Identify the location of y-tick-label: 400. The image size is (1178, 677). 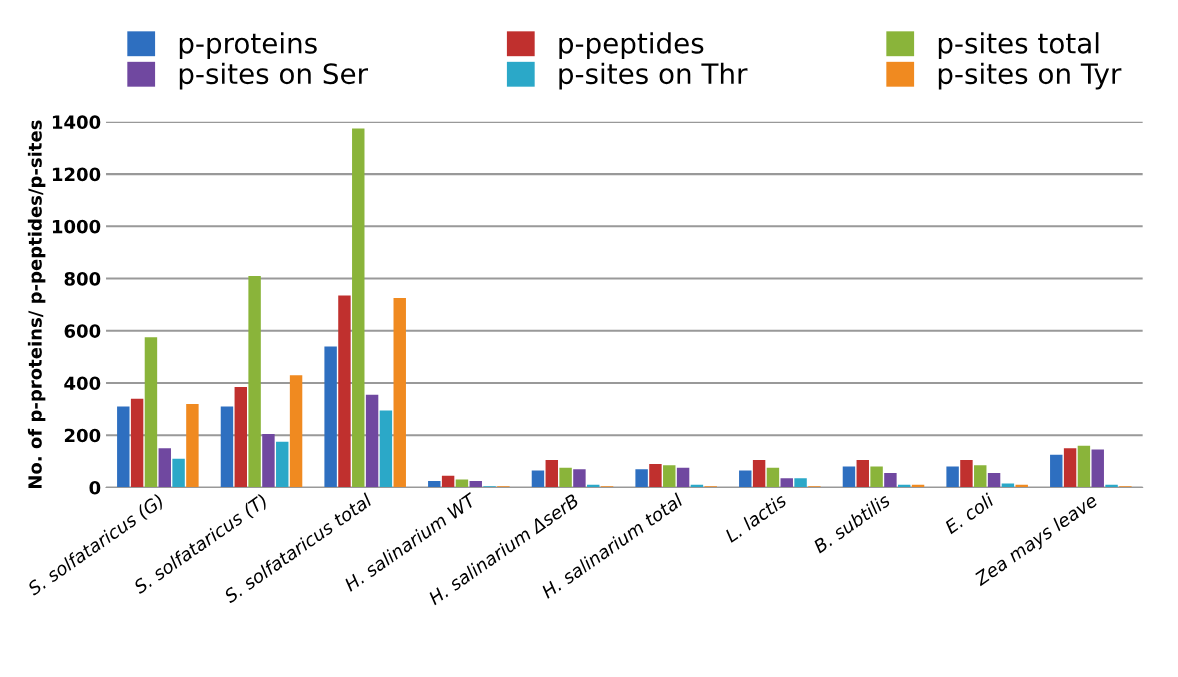
(82, 383).